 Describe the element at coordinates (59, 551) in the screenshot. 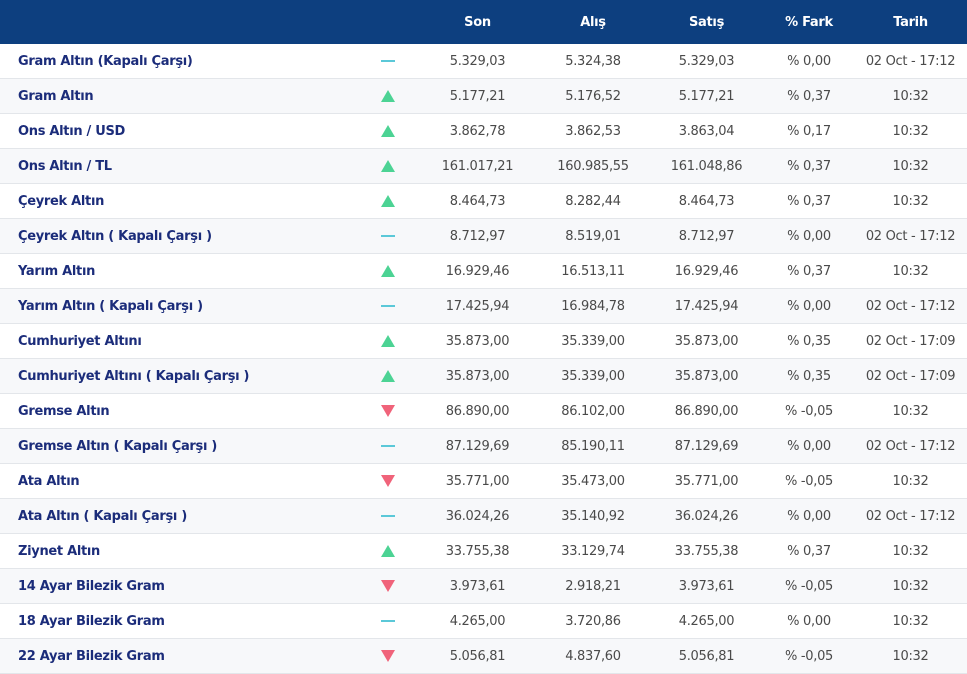

I see `row-name-link: Ziynet Altın` at that location.